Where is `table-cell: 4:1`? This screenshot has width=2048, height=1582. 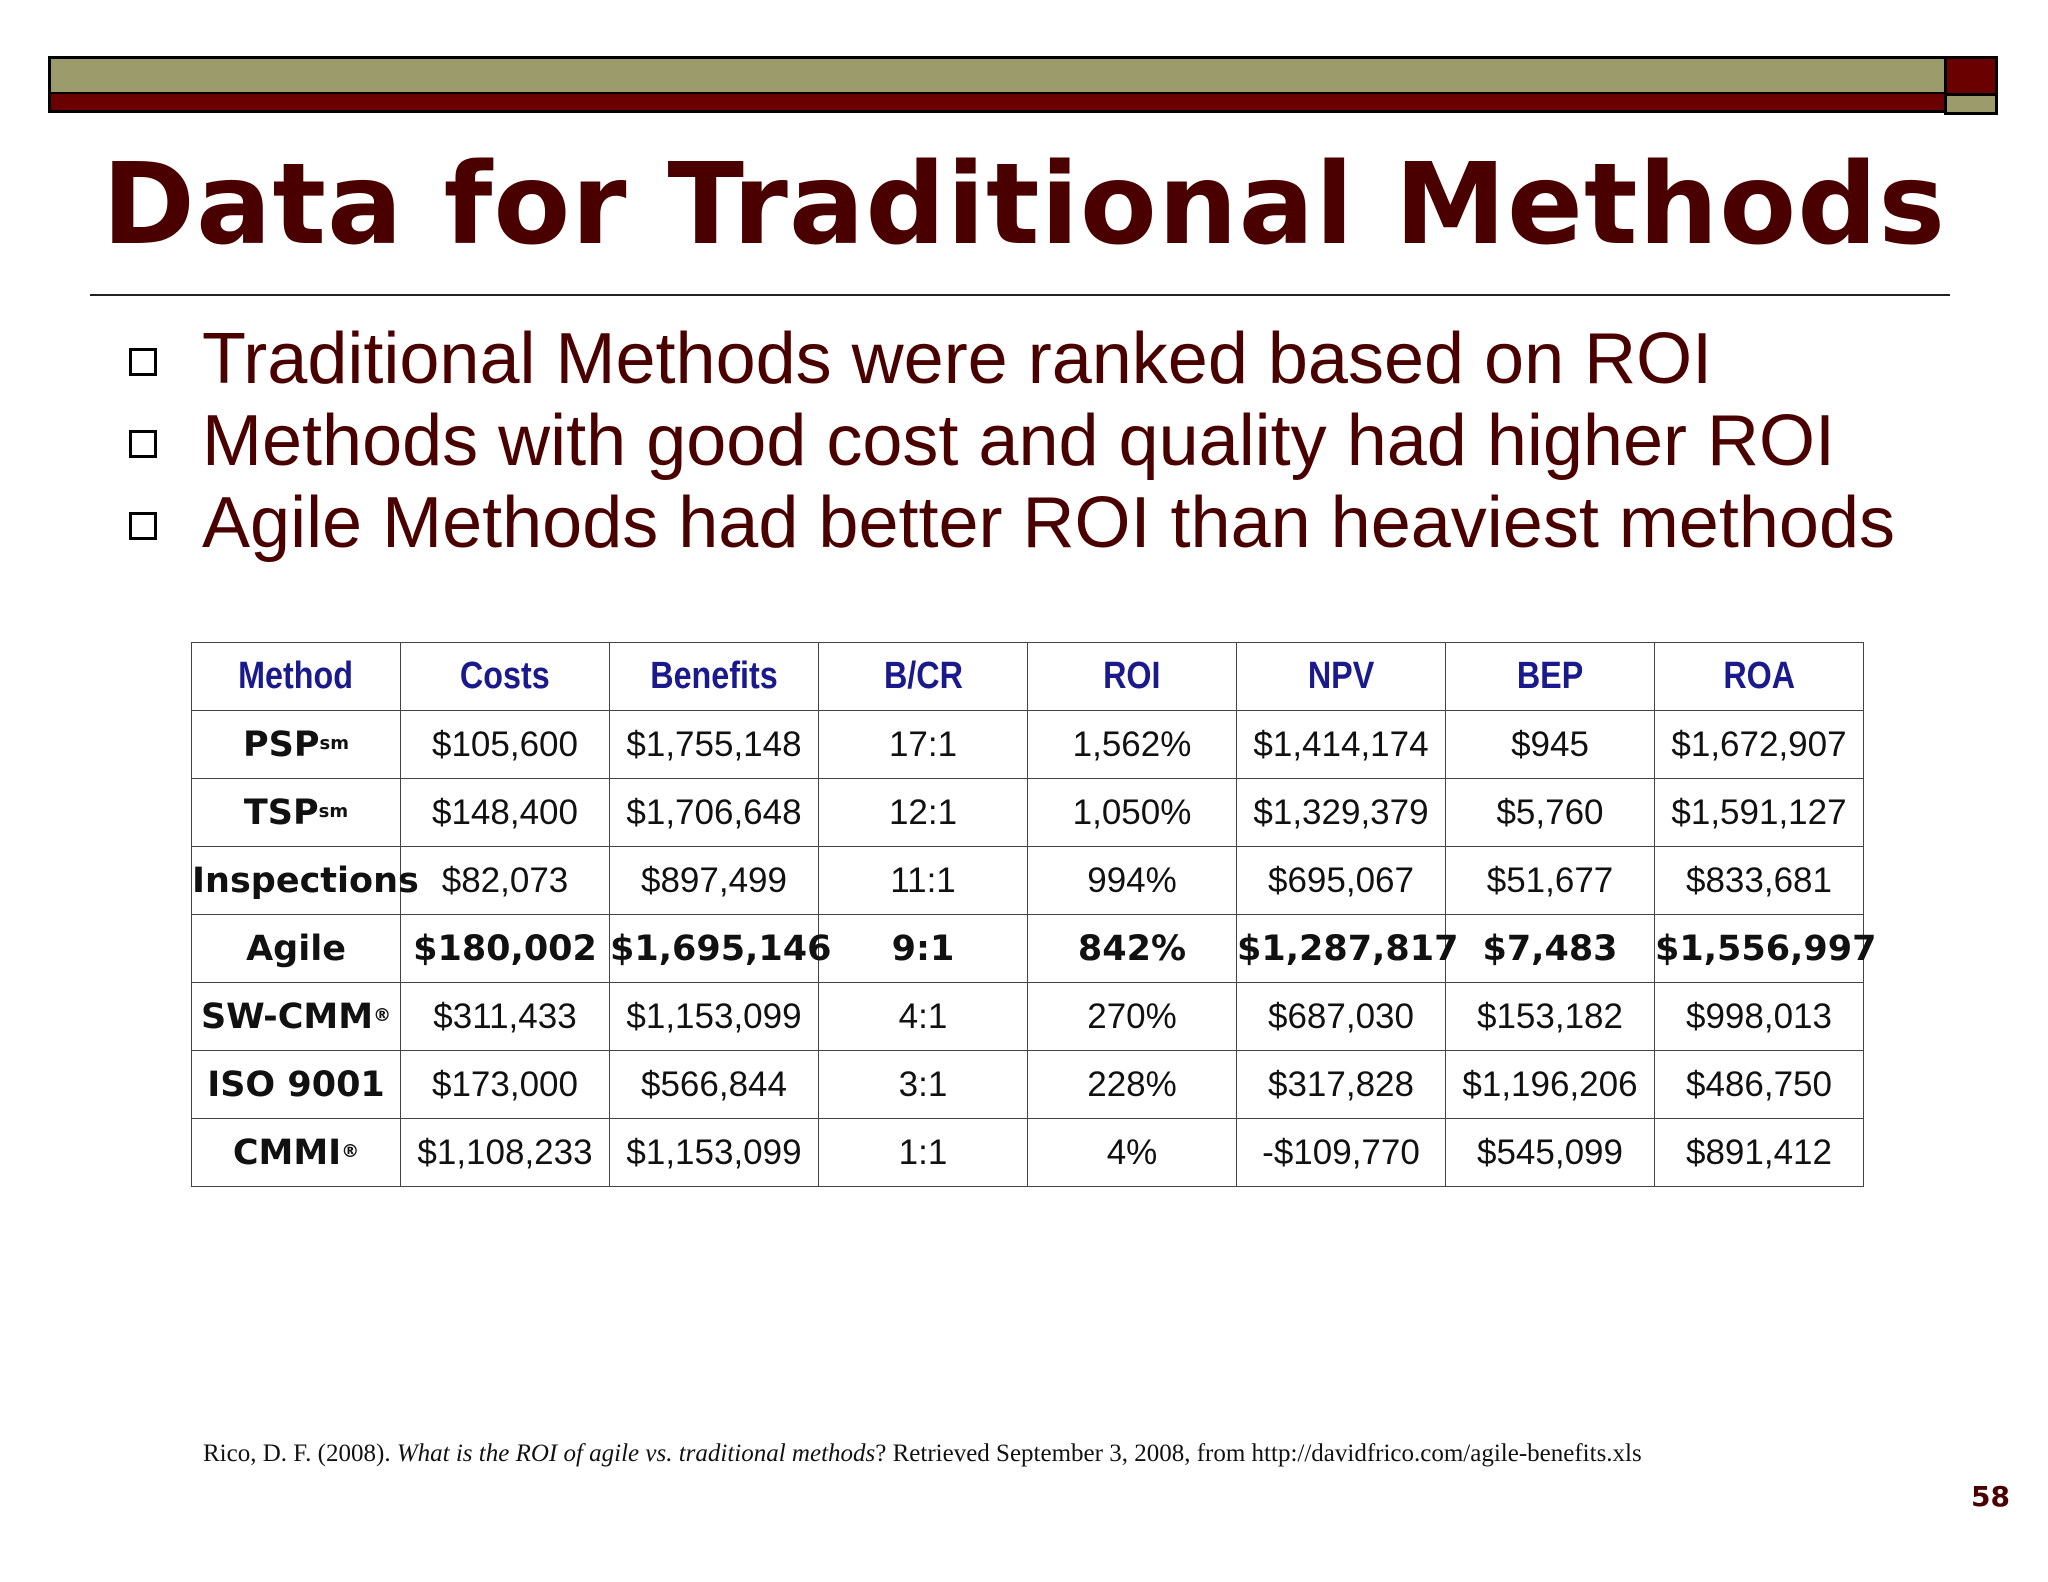 table-cell: 4:1 is located at coordinates (923, 1016).